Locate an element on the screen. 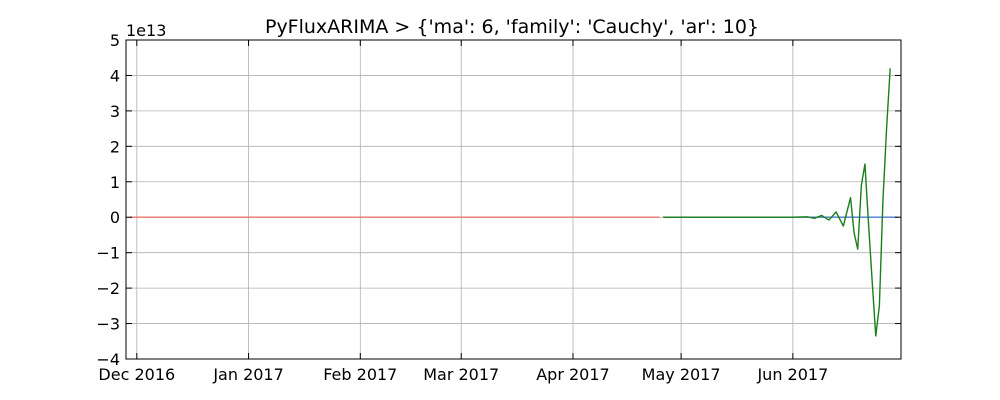 This screenshot has width=1000, height=400. y-tick-label: 4 is located at coordinates (115, 75).